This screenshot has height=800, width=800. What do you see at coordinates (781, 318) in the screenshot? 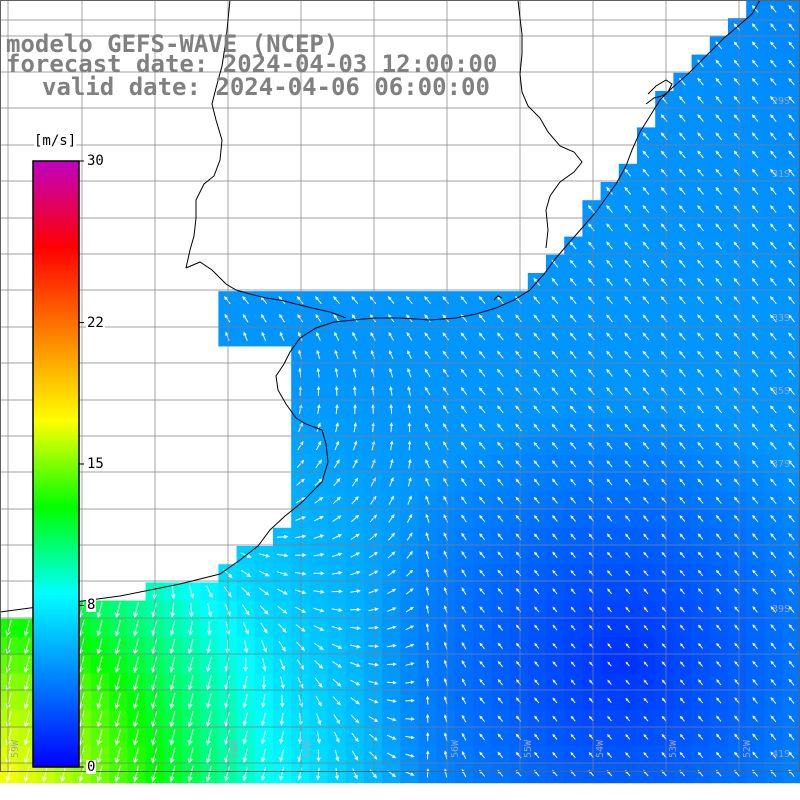
I see `lat-label: 33S` at bounding box center [781, 318].